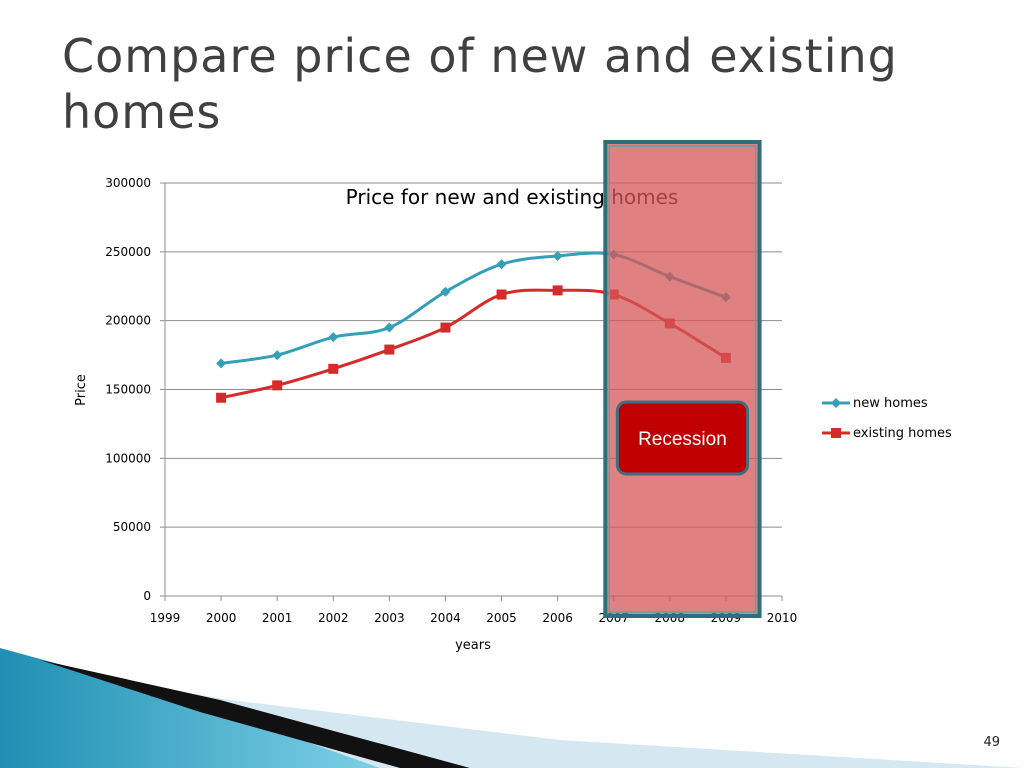 This screenshot has height=768, width=1024. I want to click on chart-legend: new homes existing homes, so click(887, 418).